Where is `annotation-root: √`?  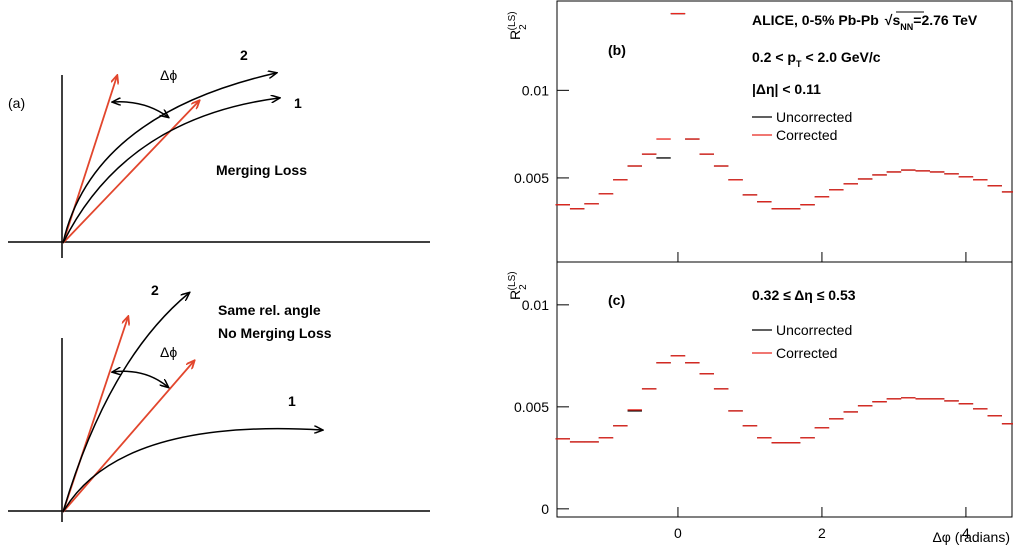 annotation-root: √ is located at coordinates (889, 20).